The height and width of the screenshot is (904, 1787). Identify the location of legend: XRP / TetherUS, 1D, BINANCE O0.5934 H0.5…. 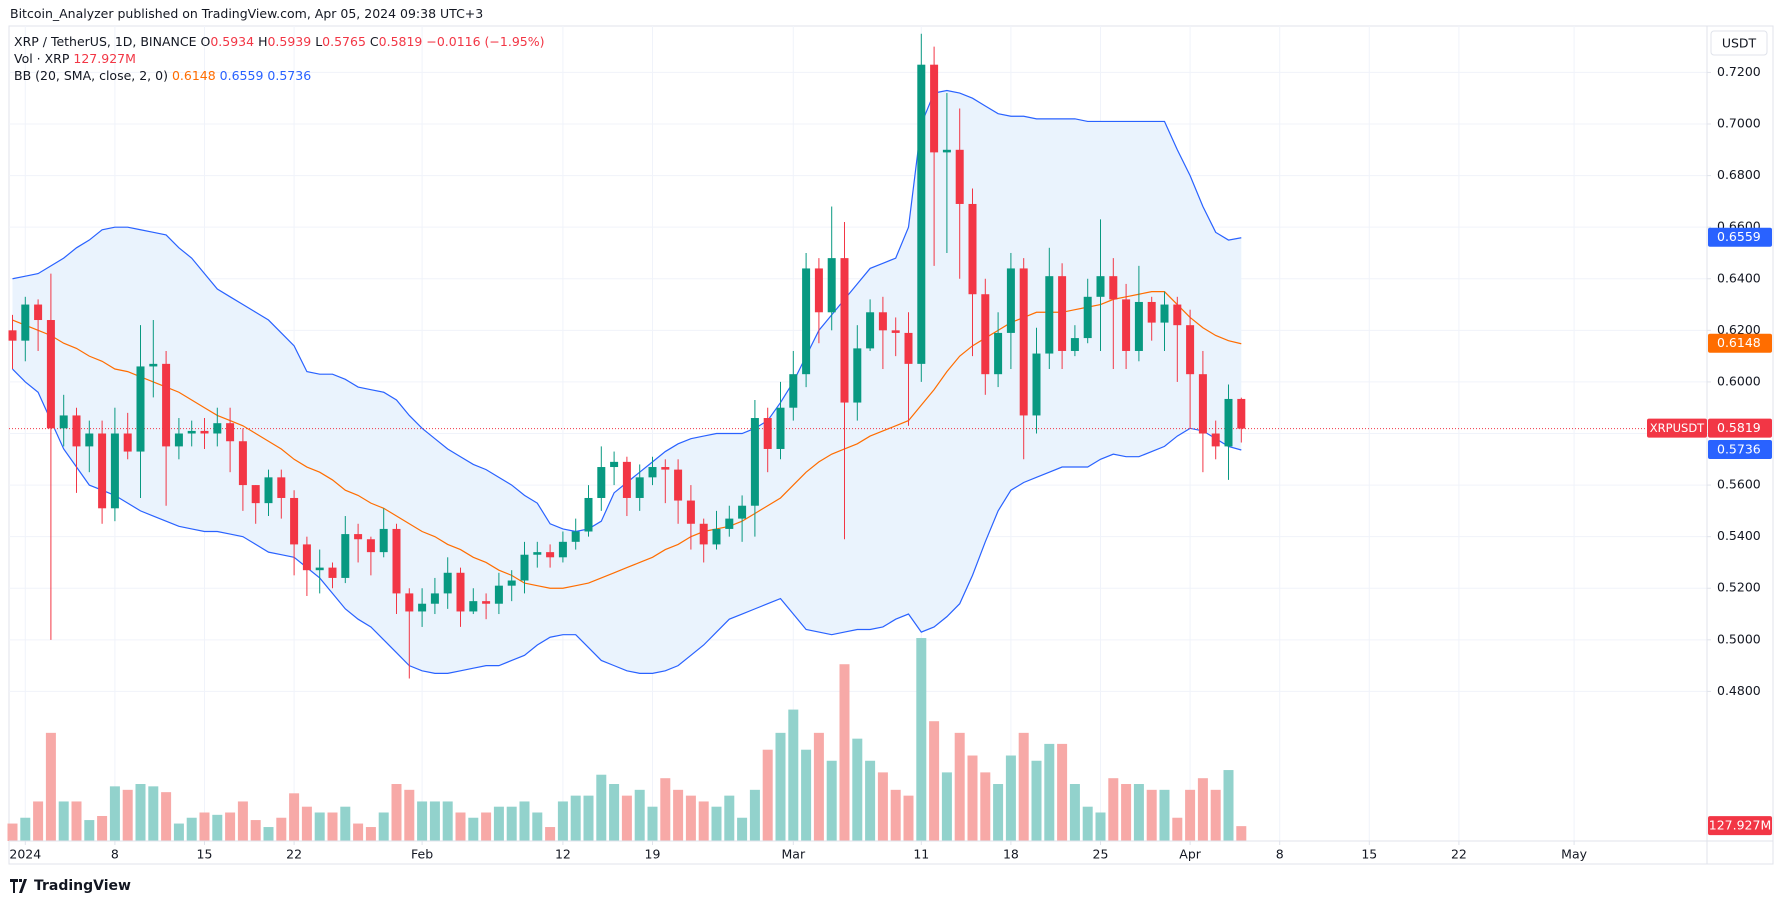
(279, 58).